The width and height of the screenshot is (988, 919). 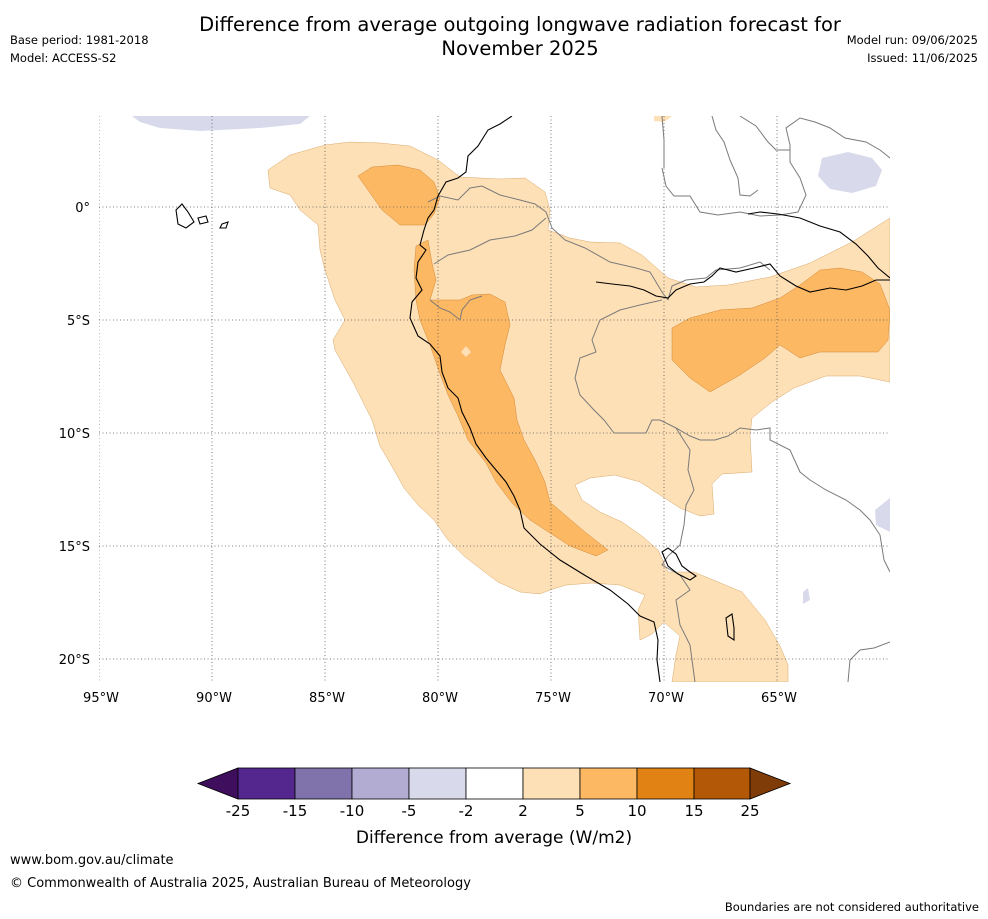 I want to click on lon-label: 95°W, so click(x=101, y=698).